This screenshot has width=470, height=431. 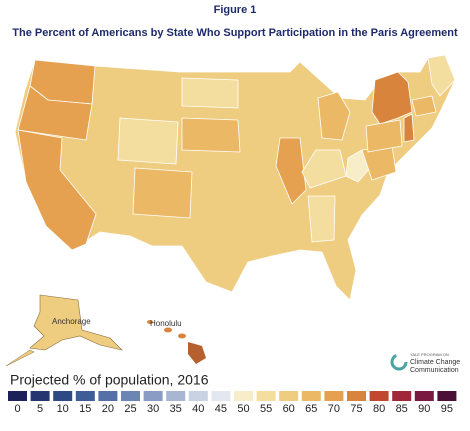 What do you see at coordinates (232, 403) in the screenshot?
I see `legend: 0 5 10 15 20 25 30 35 40 45 50 55 60 65 70 75 80 85 90 95` at bounding box center [232, 403].